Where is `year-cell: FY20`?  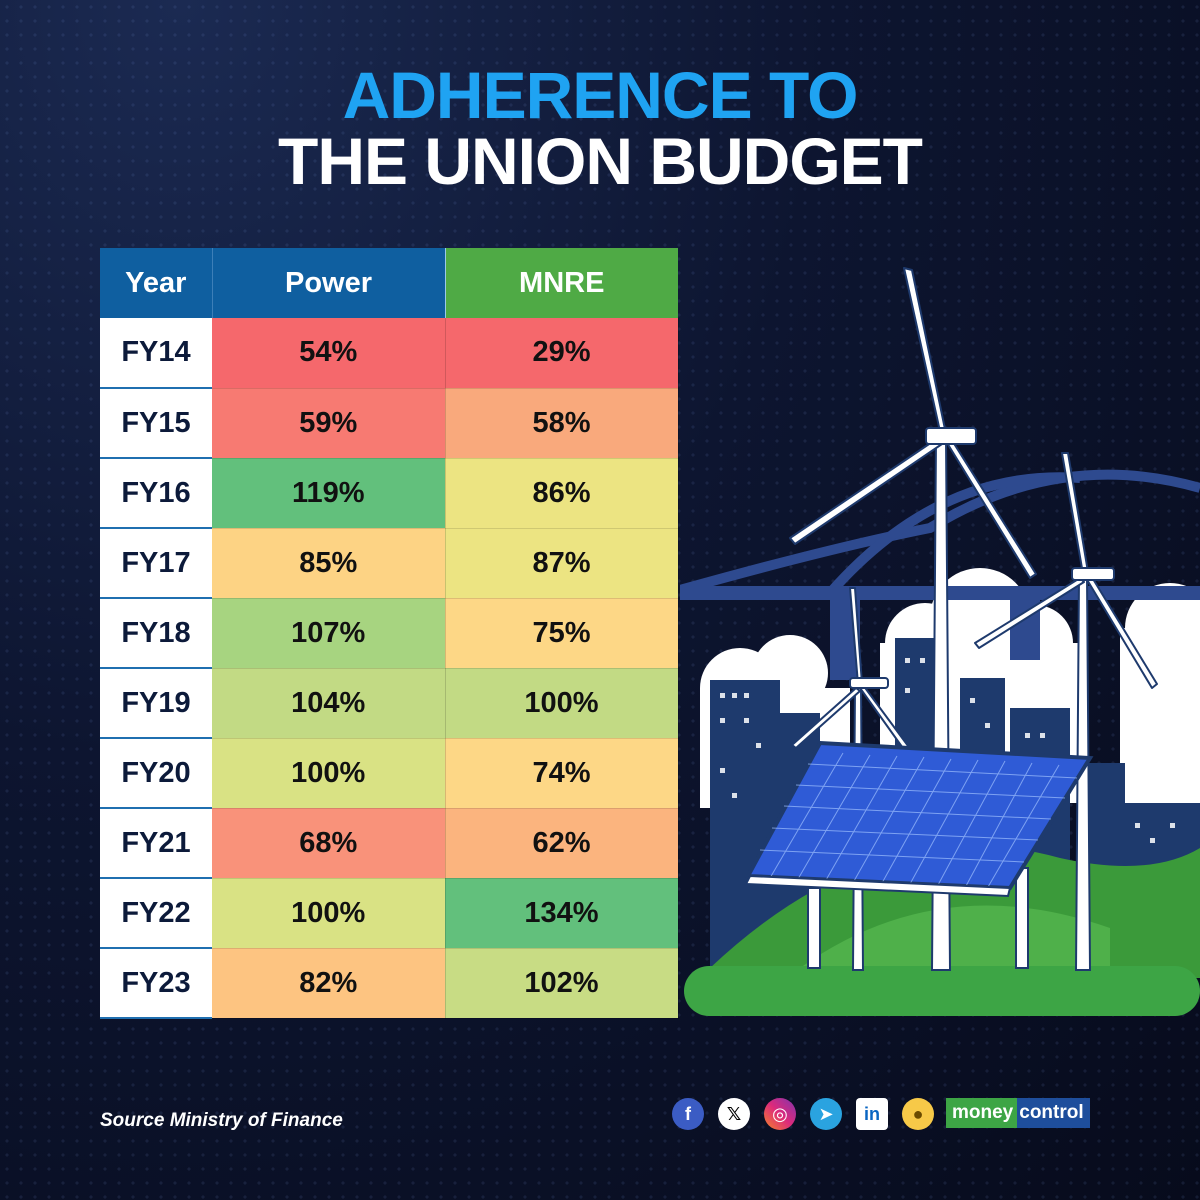 year-cell: FY20 is located at coordinates (156, 773).